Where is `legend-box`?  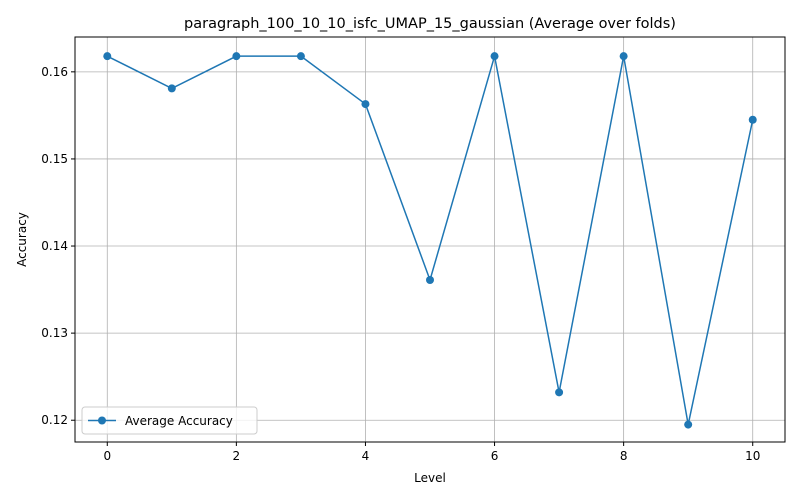 legend-box is located at coordinates (169, 420).